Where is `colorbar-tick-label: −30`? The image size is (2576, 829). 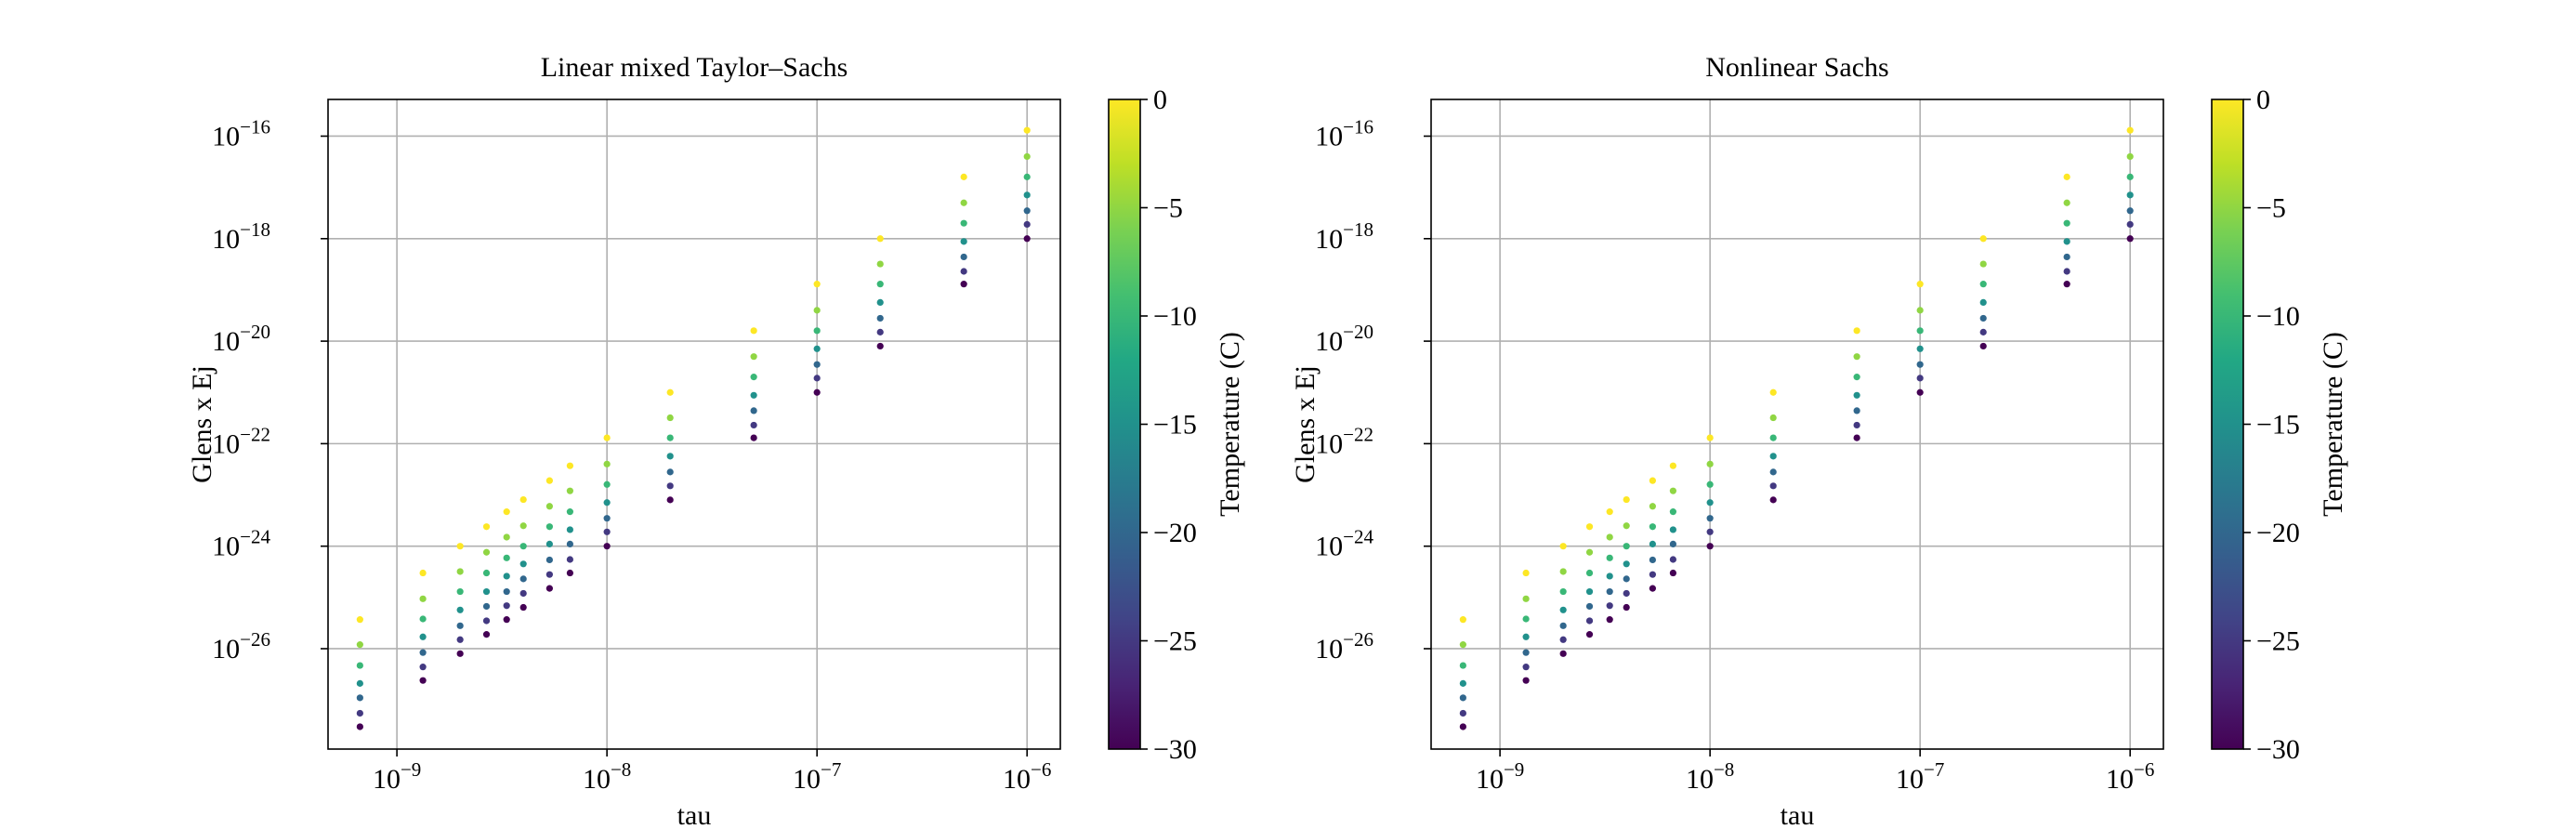
colorbar-tick-label: −30 is located at coordinates (2278, 749).